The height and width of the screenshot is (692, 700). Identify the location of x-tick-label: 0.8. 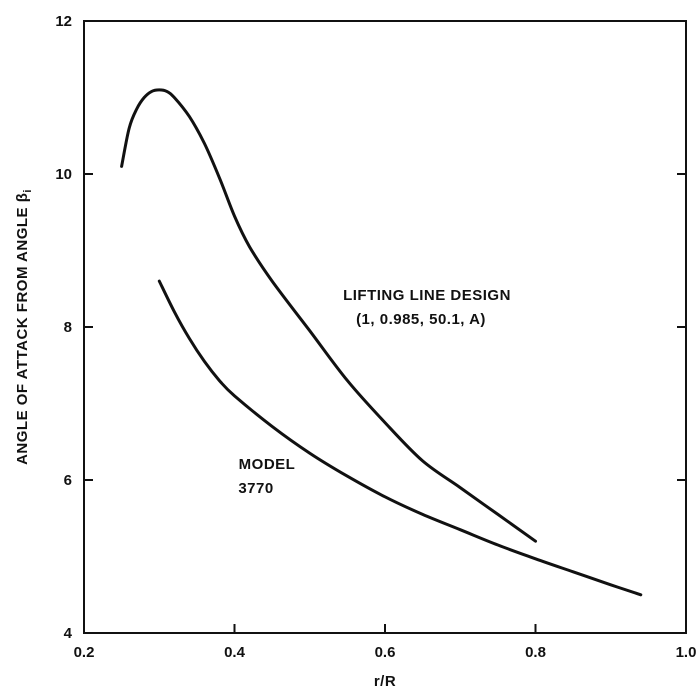
(535, 652).